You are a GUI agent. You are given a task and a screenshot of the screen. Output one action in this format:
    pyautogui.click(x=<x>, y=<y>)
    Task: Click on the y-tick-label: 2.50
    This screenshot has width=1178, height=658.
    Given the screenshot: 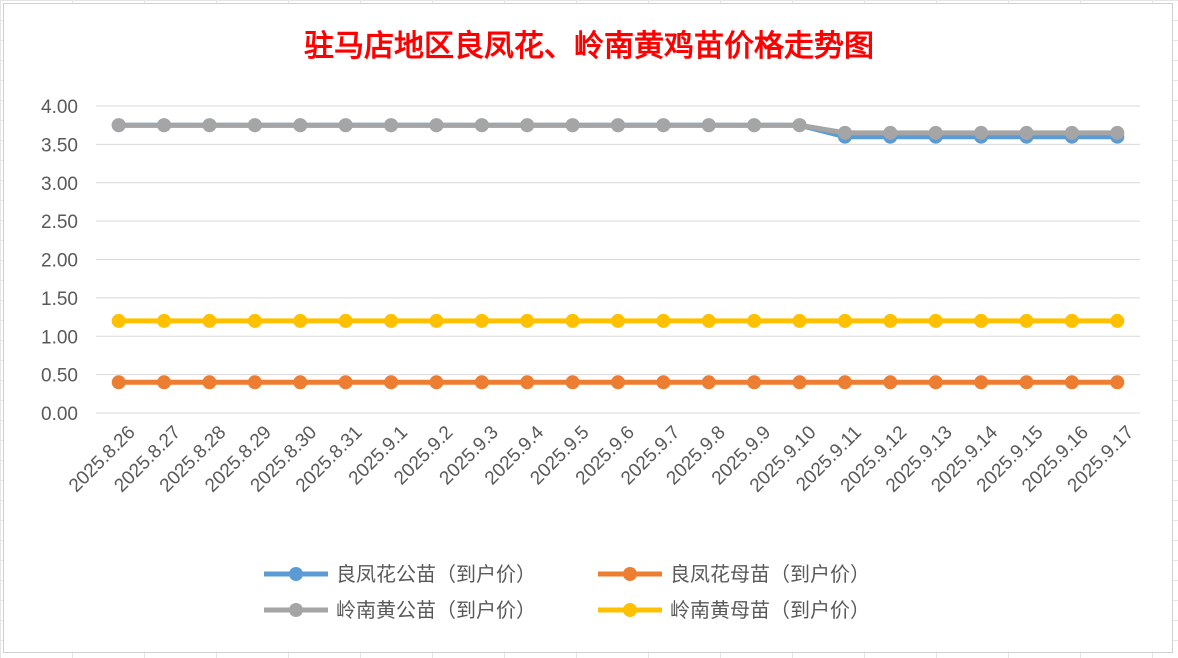 What is the action you would take?
    pyautogui.click(x=59, y=222)
    